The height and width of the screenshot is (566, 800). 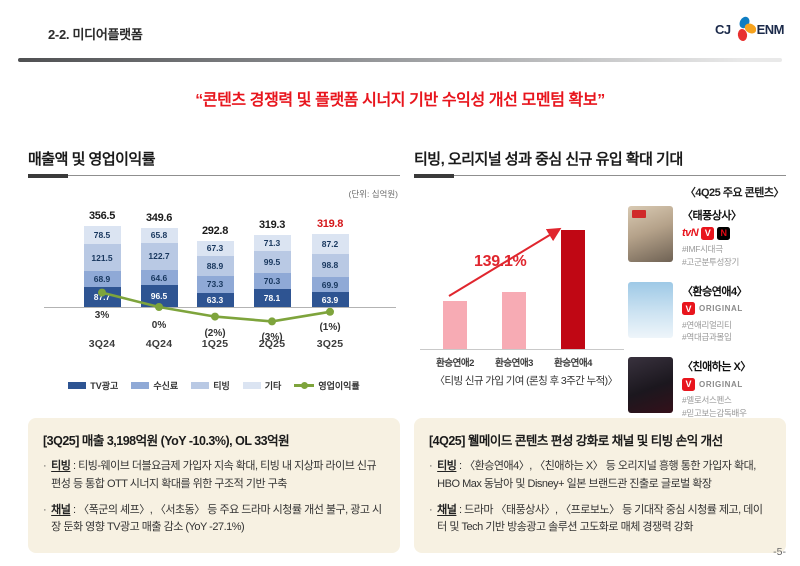 What do you see at coordinates (455, 363) in the screenshot?
I see `x-axis-category: 환승연애2` at bounding box center [455, 363].